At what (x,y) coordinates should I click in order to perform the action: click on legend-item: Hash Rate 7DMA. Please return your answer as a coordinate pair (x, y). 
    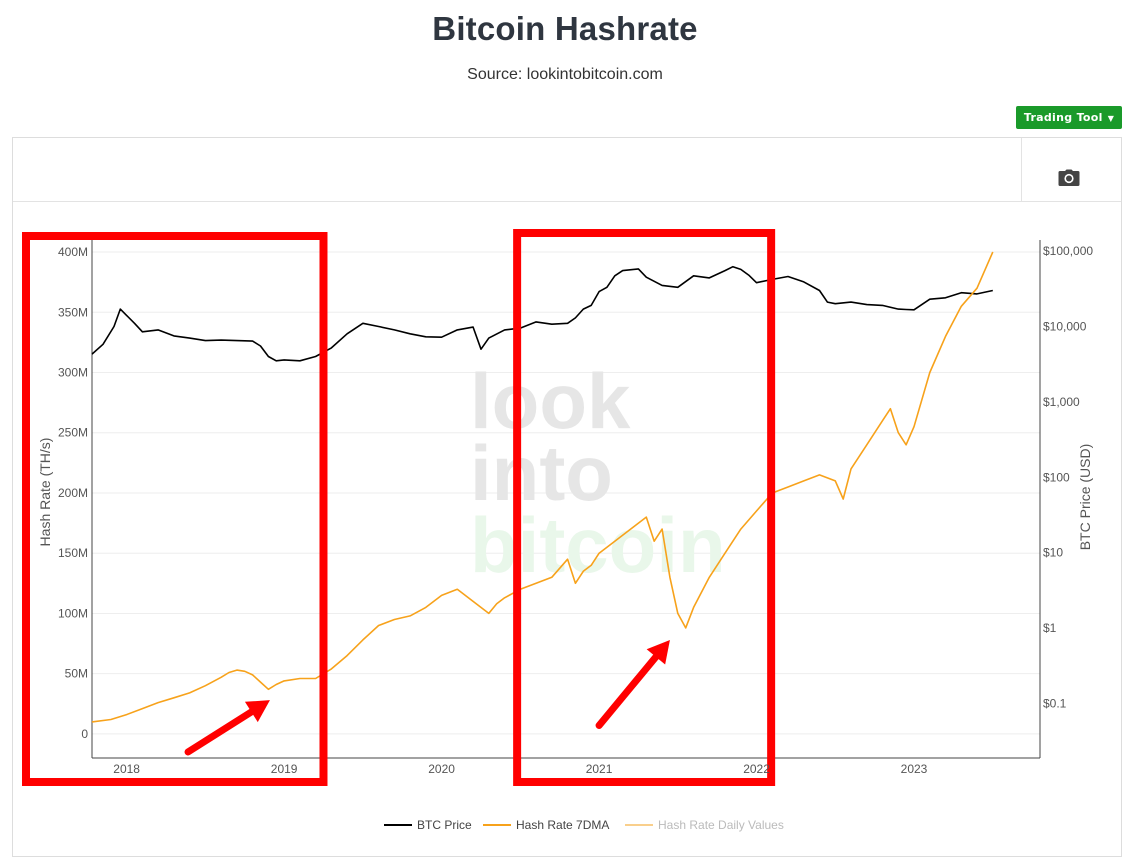
    Looking at the image, I should click on (546, 825).